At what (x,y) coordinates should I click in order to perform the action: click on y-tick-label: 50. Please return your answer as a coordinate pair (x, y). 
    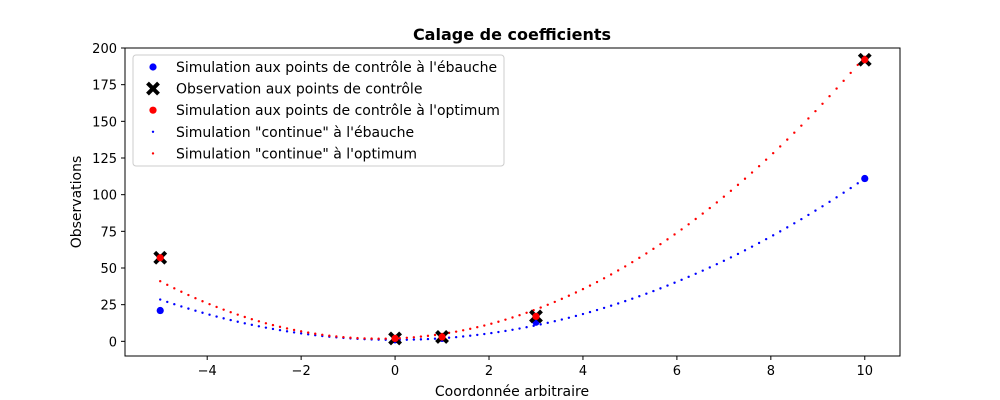
    Looking at the image, I should click on (108, 269).